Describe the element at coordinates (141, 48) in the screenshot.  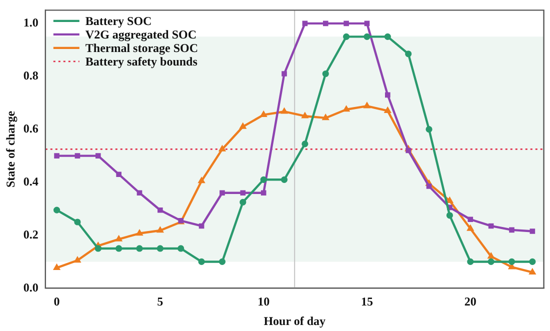
I see `legend-label: Thermal storage SOC` at that location.